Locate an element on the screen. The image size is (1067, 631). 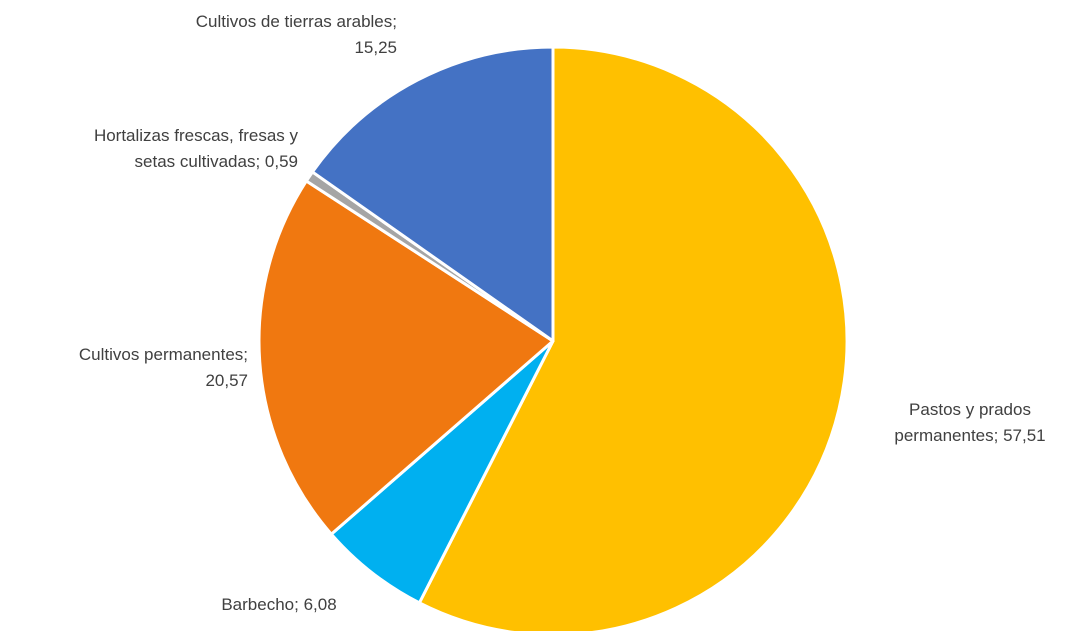
data-label: Cultivos de tierras arables; 15,25 is located at coordinates (296, 34).